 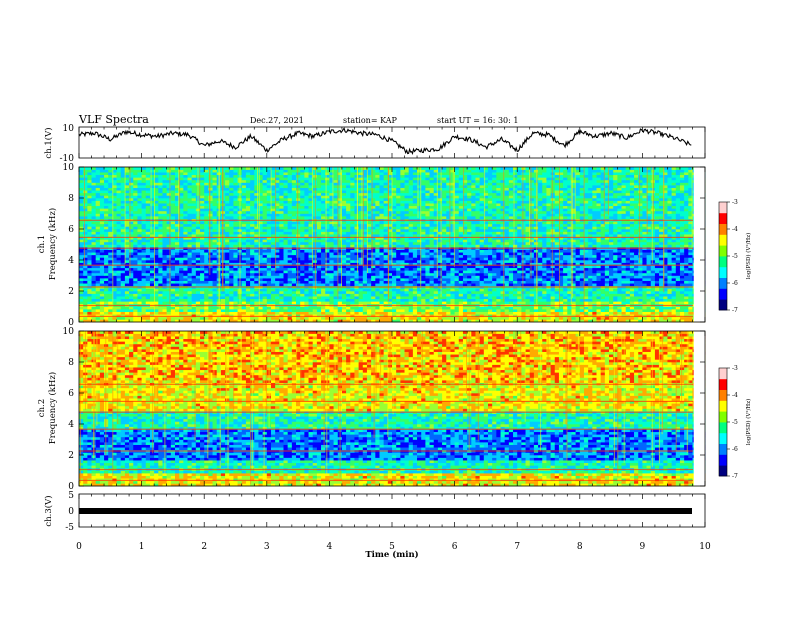 I want to click on ch1-spec-ytick-2: 2, so click(x=71, y=292).